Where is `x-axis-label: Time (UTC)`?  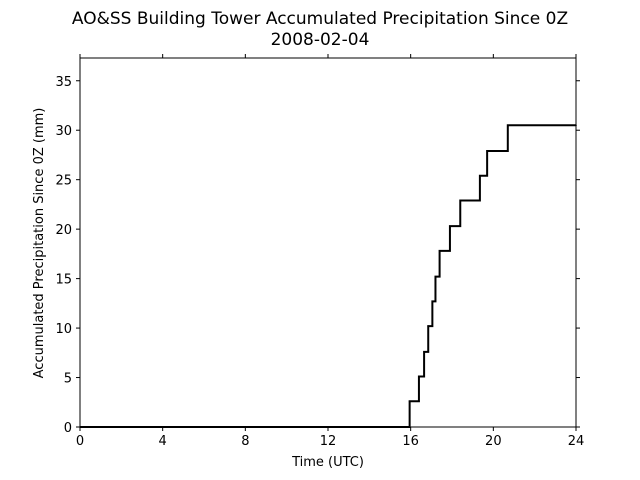 x-axis-label: Time (UTC) is located at coordinates (327, 462).